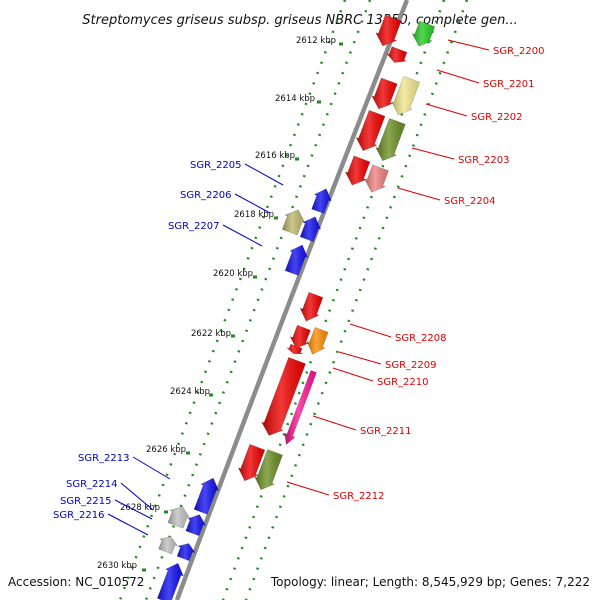 The width and height of the screenshot is (600, 600). Describe the element at coordinates (211, 334) in the screenshot. I see `tick-label: 2622 kbp` at that location.